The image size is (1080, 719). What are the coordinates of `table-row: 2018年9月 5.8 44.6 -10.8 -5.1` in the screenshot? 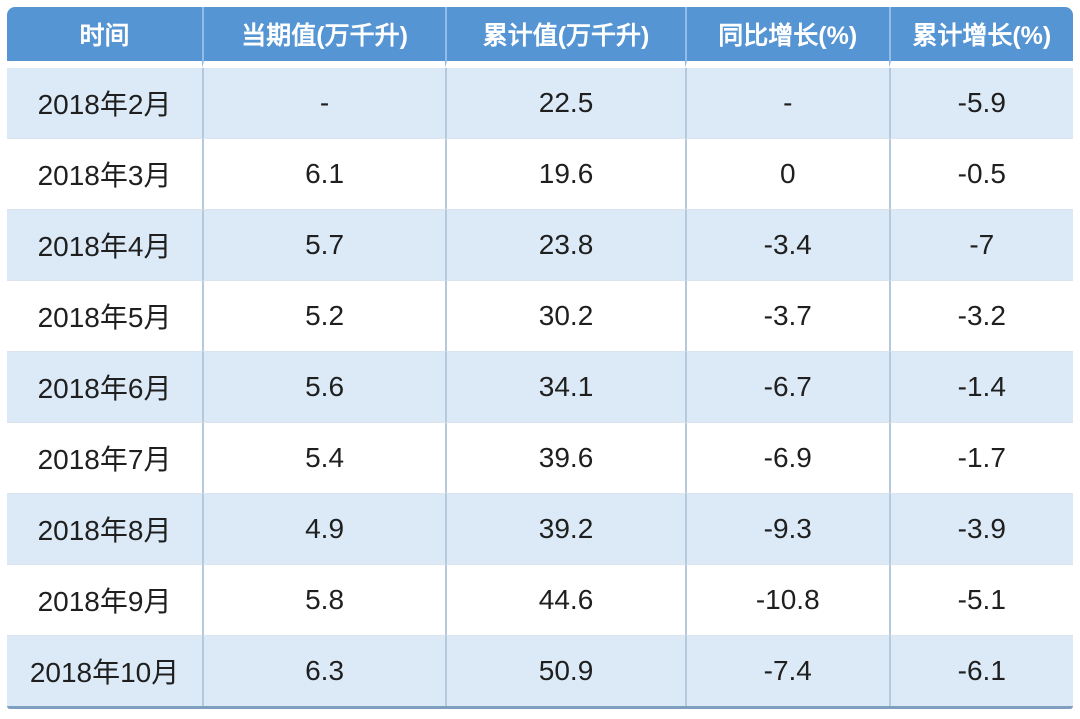 It's located at (540, 600).